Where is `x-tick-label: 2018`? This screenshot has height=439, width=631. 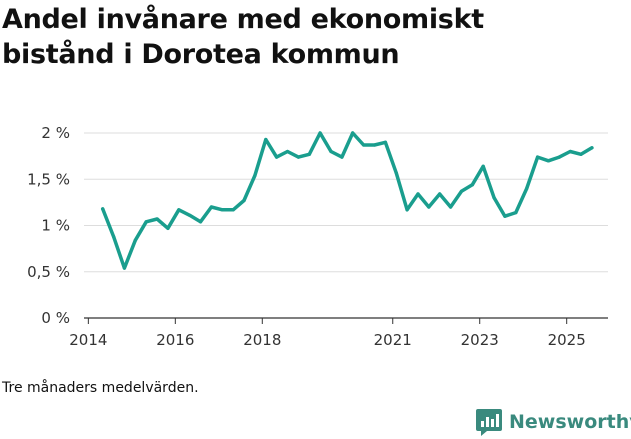 x-tick-label: 2018 is located at coordinates (262, 340).